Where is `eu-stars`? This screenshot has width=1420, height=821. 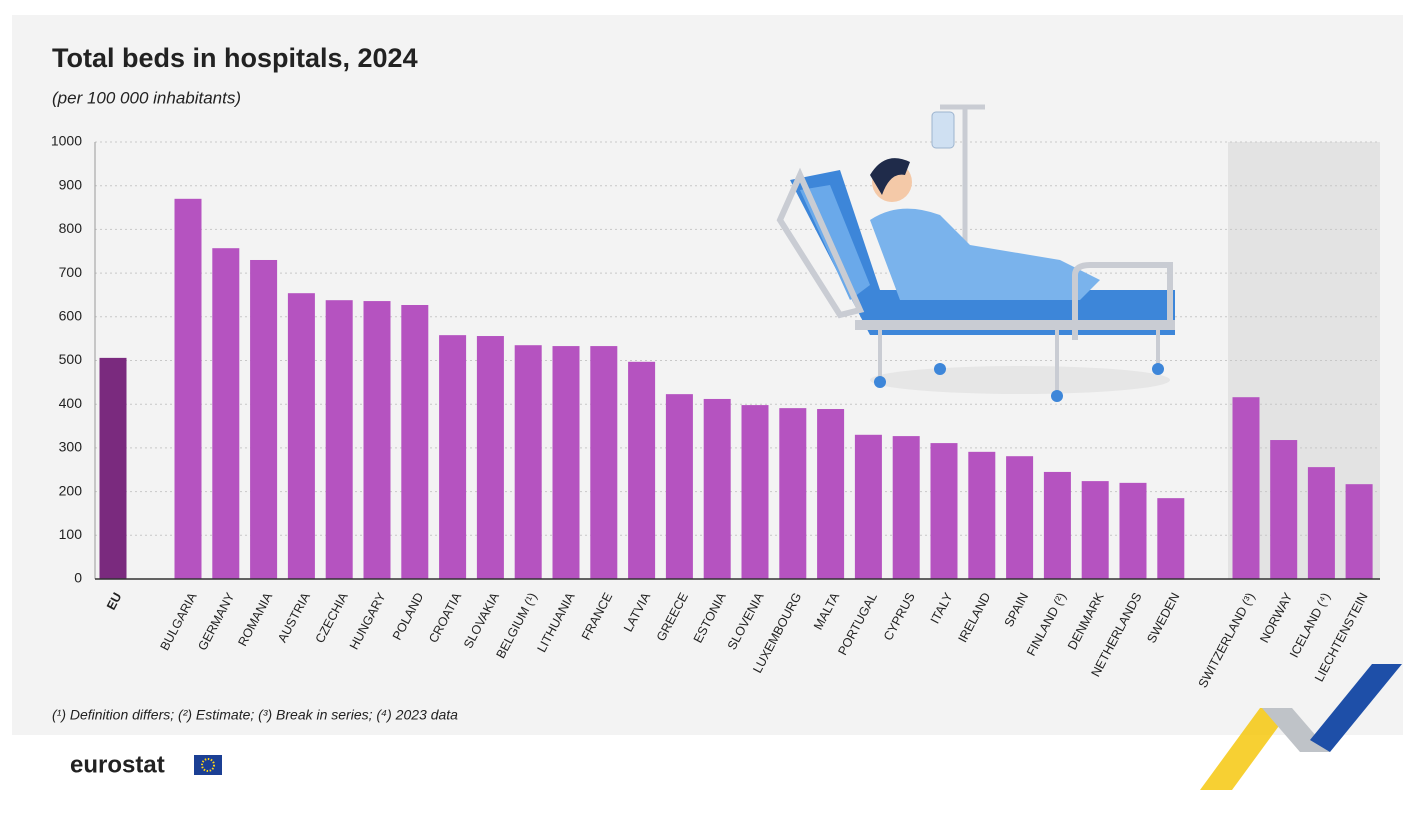
eu-stars is located at coordinates (208, 765).